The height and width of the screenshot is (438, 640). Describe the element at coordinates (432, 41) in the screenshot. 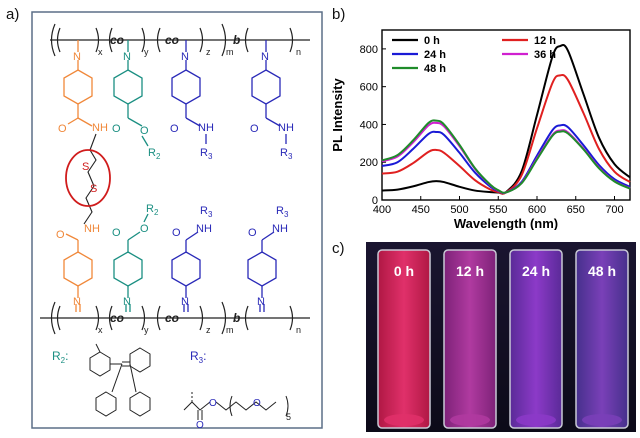

I see `legend-label: 0 h` at that location.